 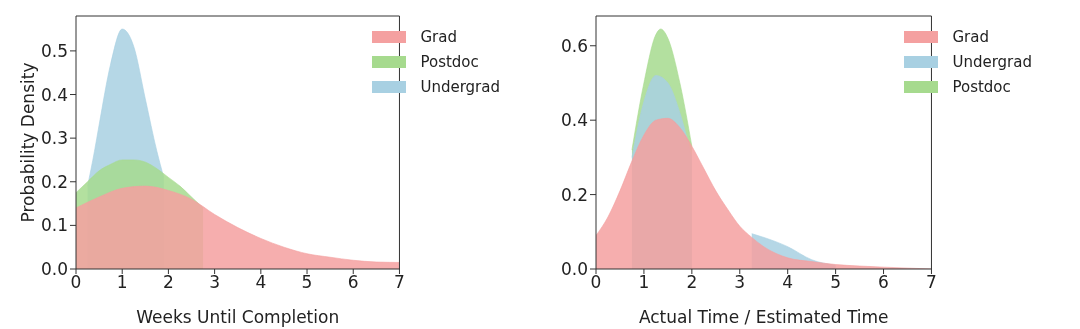 I want to click on y-tick-label: 0.3, so click(x=54, y=138).